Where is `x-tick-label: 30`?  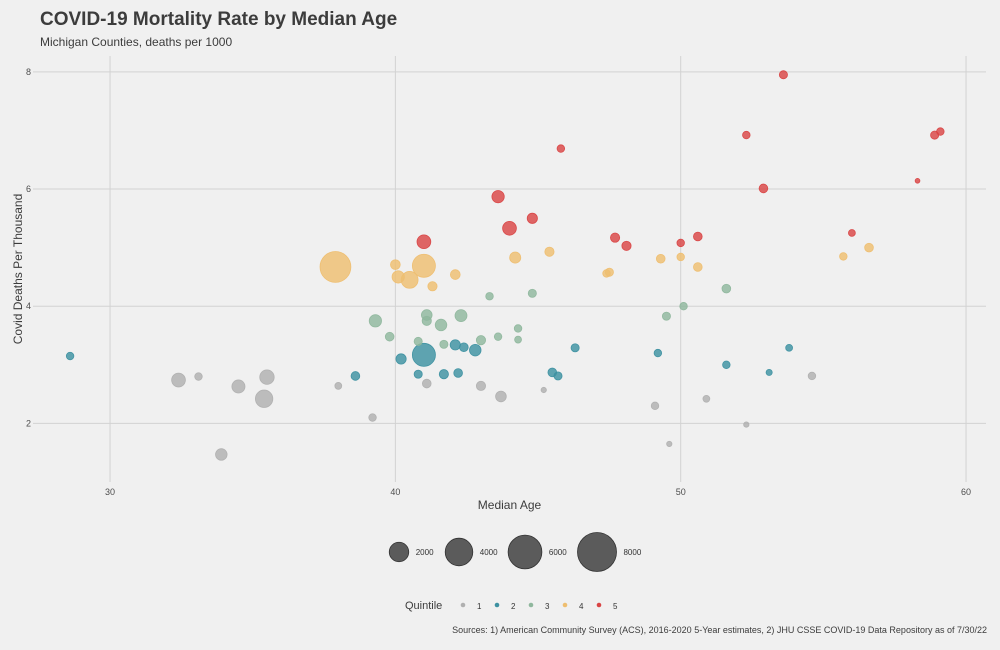
x-tick-label: 30 is located at coordinates (110, 492).